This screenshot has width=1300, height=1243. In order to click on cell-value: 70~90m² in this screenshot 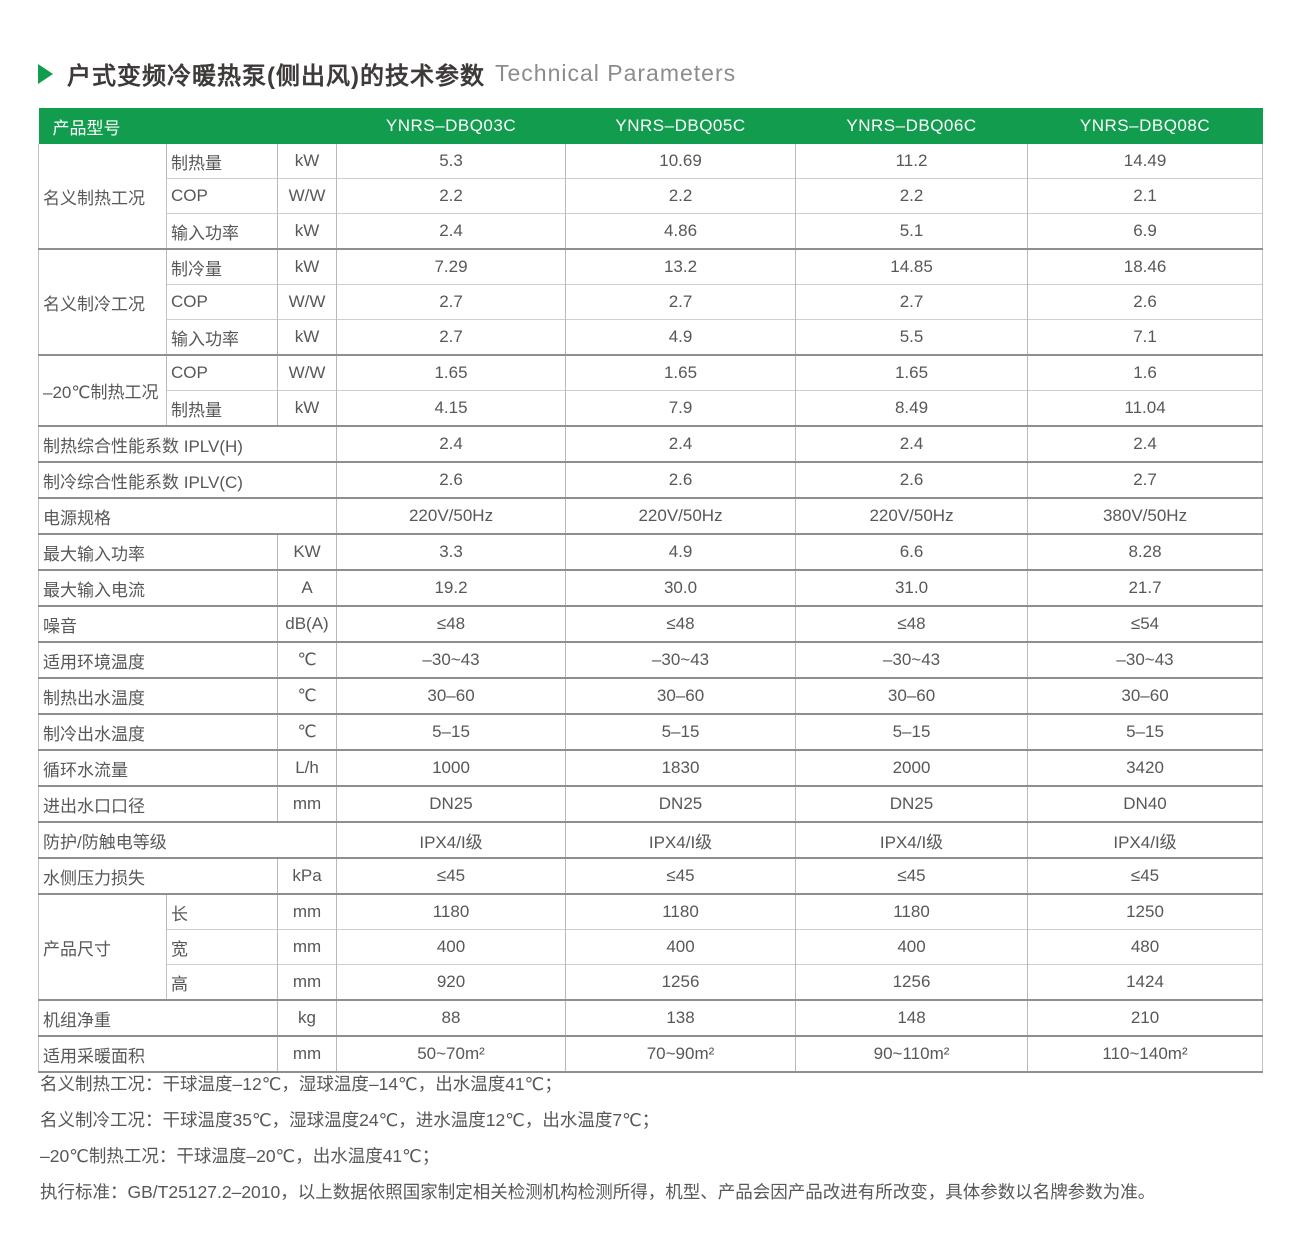, I will do `click(680, 1054)`.